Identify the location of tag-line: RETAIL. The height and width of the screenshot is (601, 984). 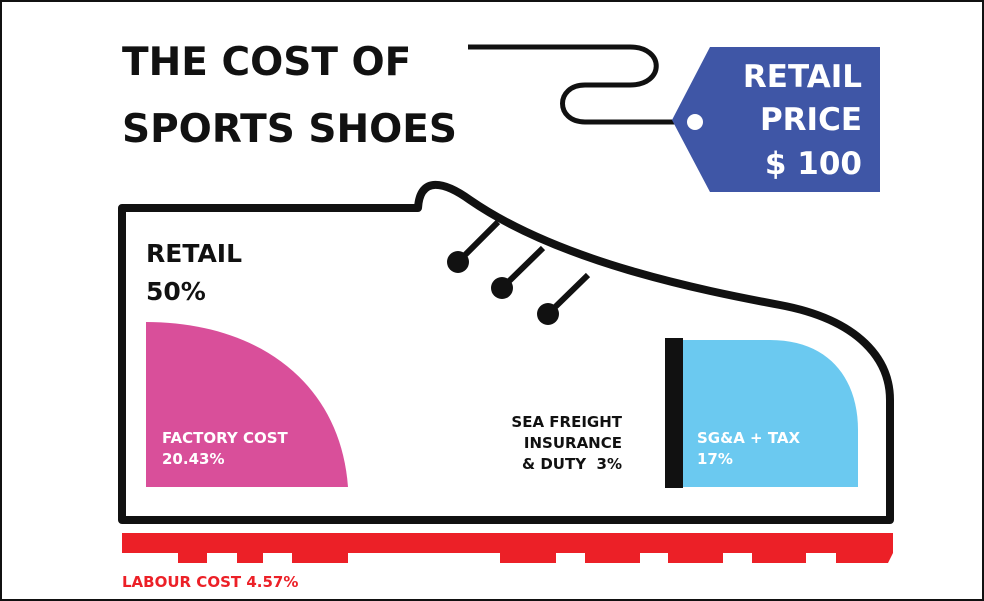
(802, 77).